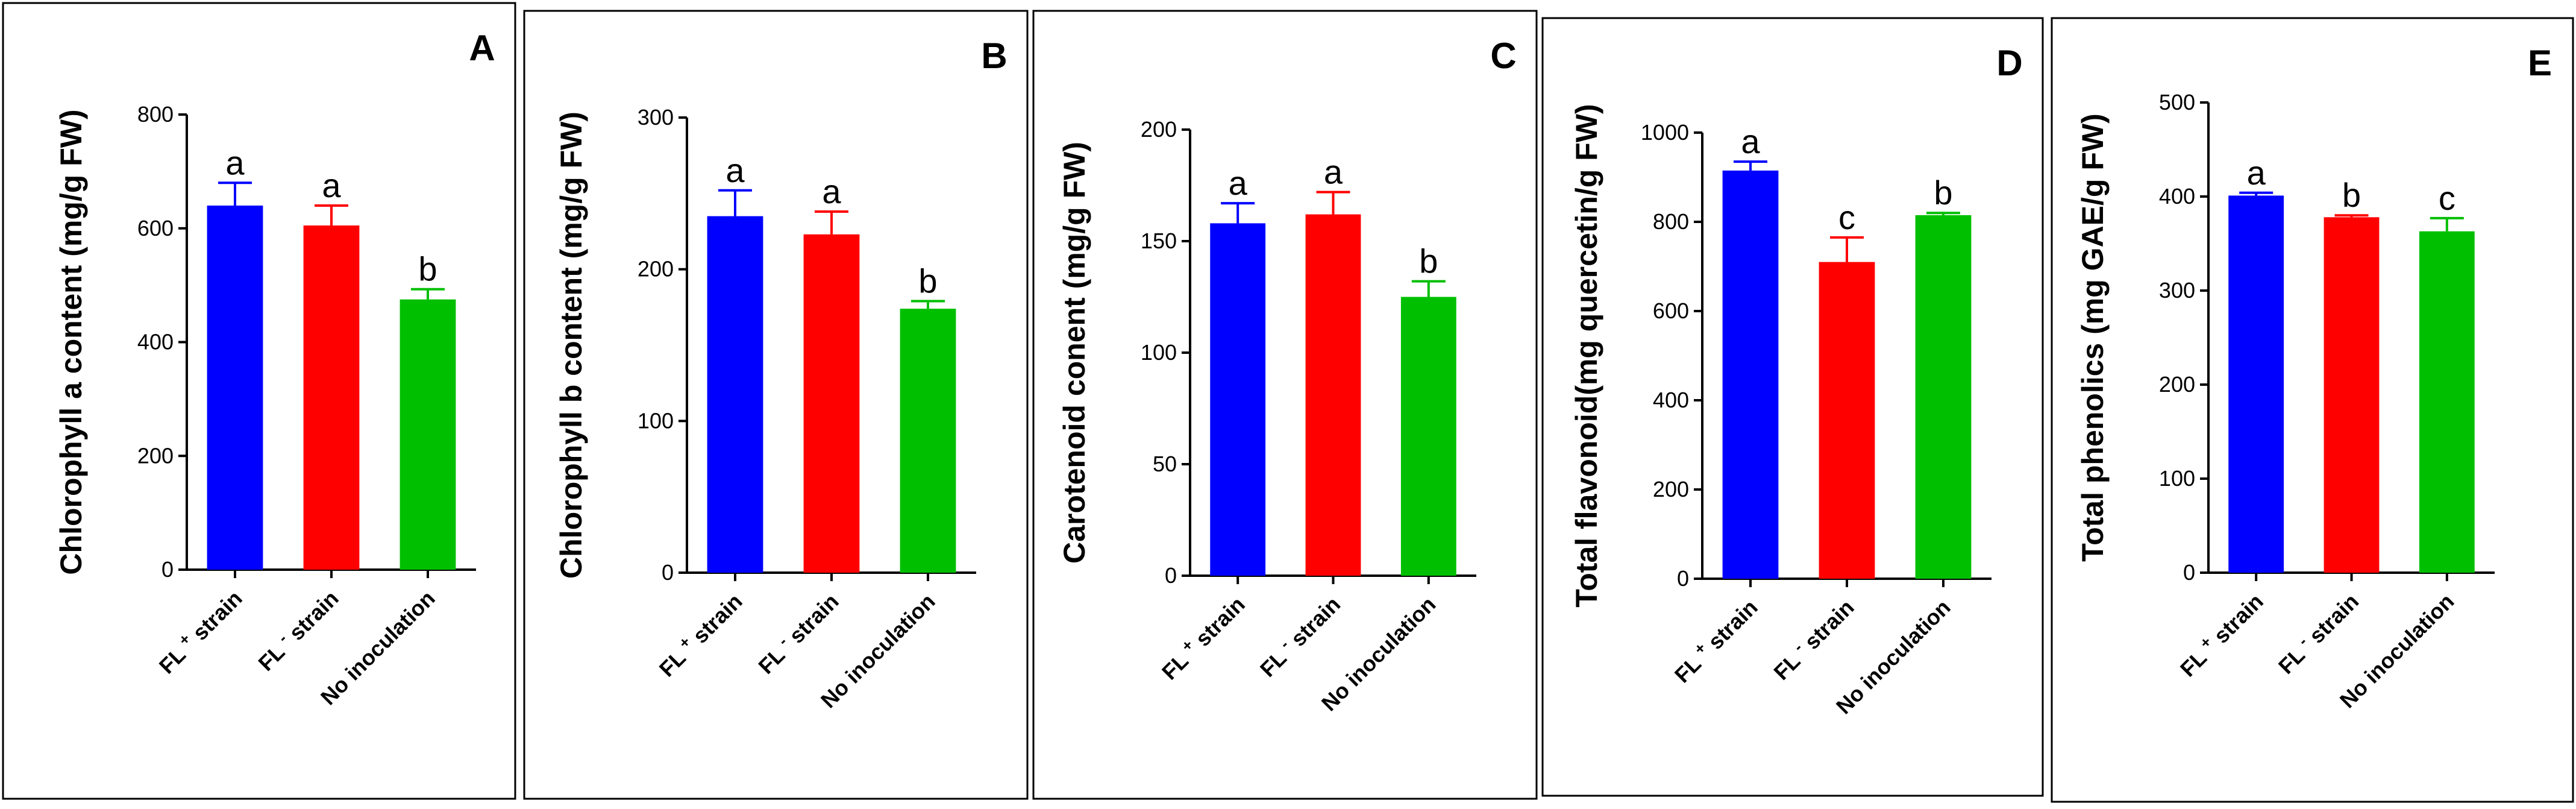 The image size is (2576, 809). Describe the element at coordinates (1159, 241) in the screenshot. I see `y-tick-label: 150` at that location.